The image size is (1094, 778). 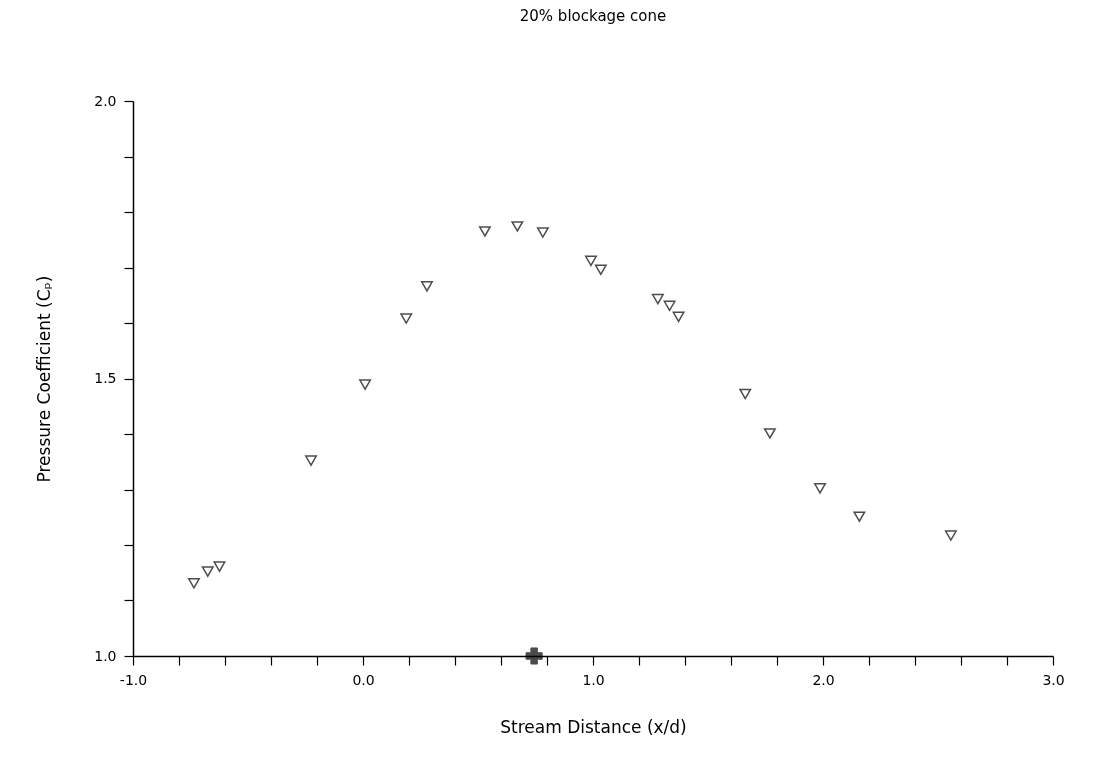 What do you see at coordinates (133, 679) in the screenshot?
I see `x-tick-label: -1.0` at bounding box center [133, 679].